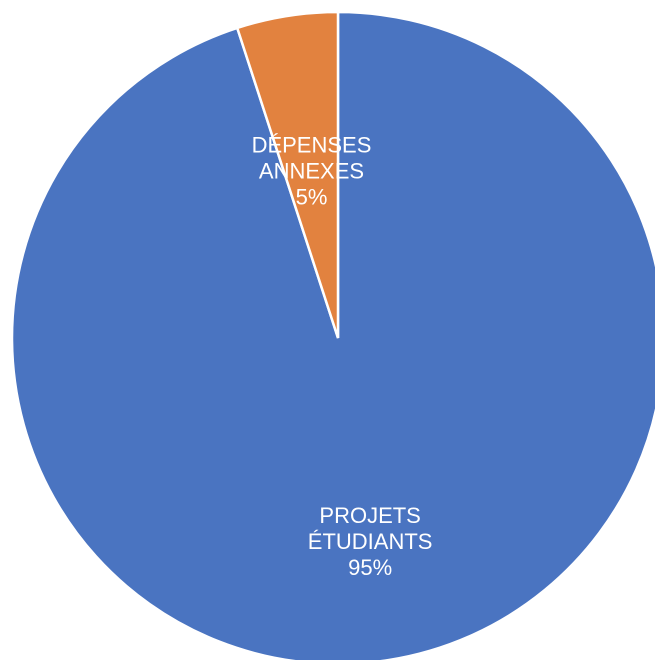 The image size is (655, 660). I want to click on data-label-line: PROJETS, so click(369, 515).